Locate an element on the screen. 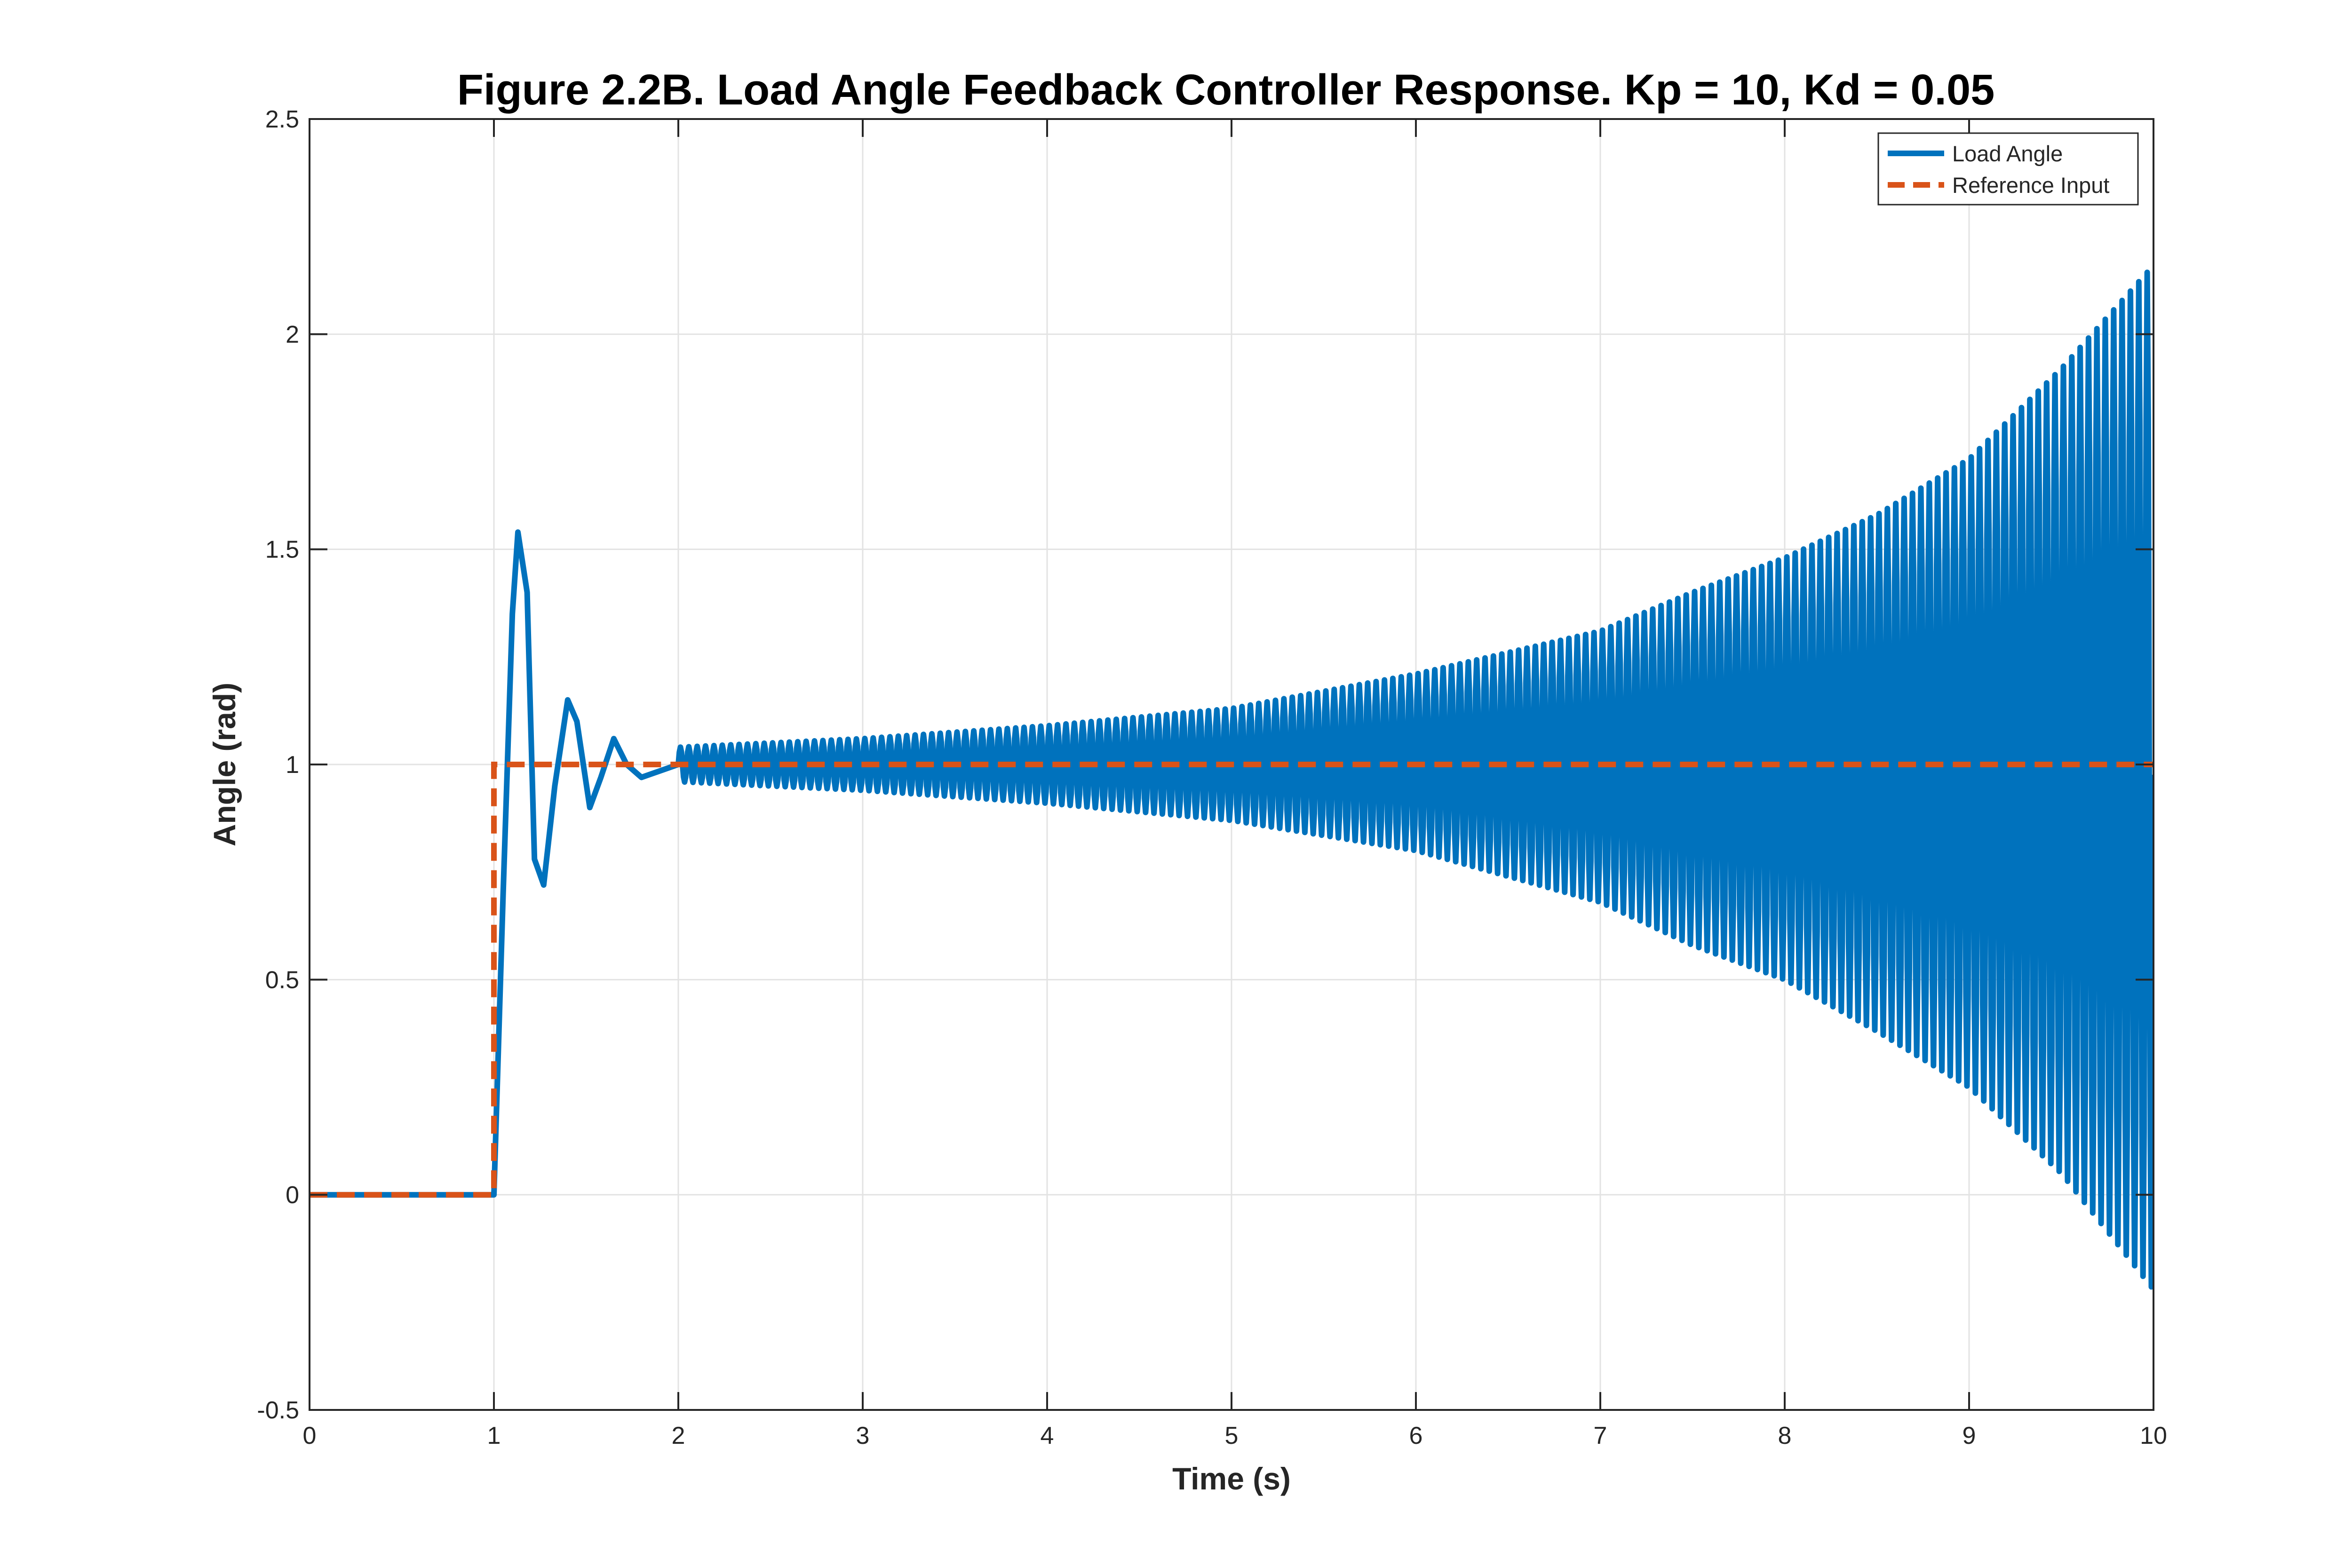  y-tick-label: 0.5 is located at coordinates (282, 980).